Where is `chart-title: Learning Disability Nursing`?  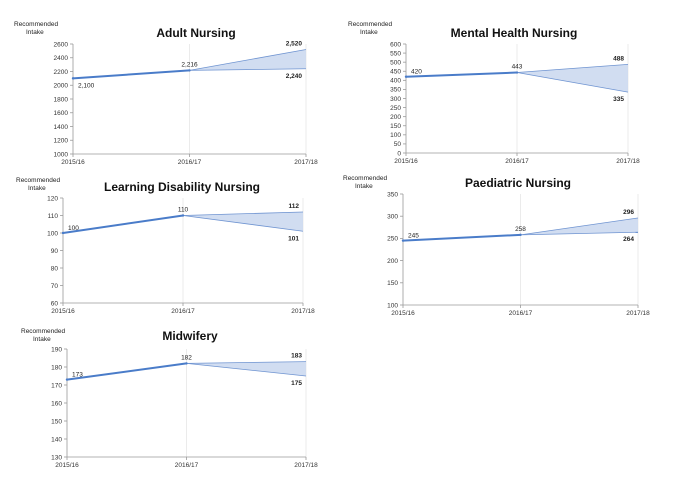 chart-title: Learning Disability Nursing is located at coordinates (182, 187).